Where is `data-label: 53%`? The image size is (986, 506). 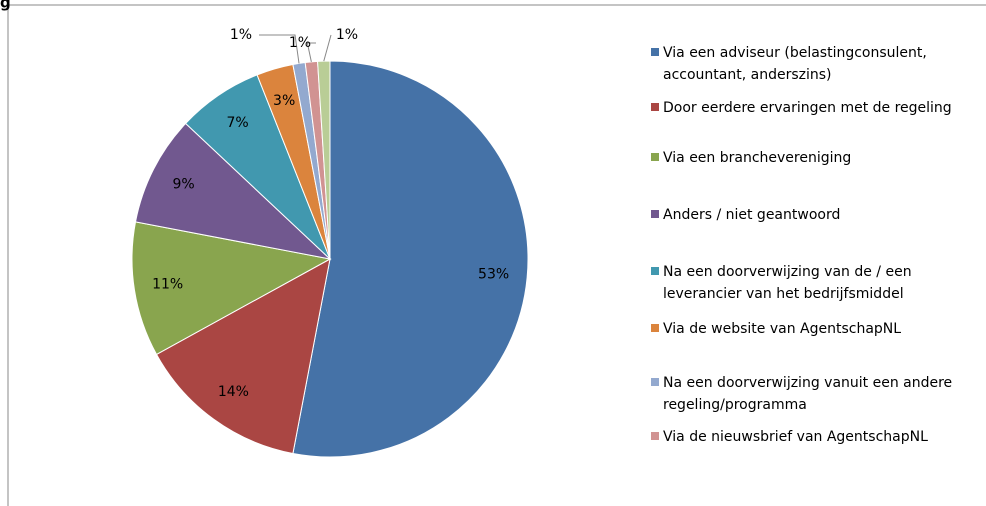 data-label: 53% is located at coordinates (493, 274).